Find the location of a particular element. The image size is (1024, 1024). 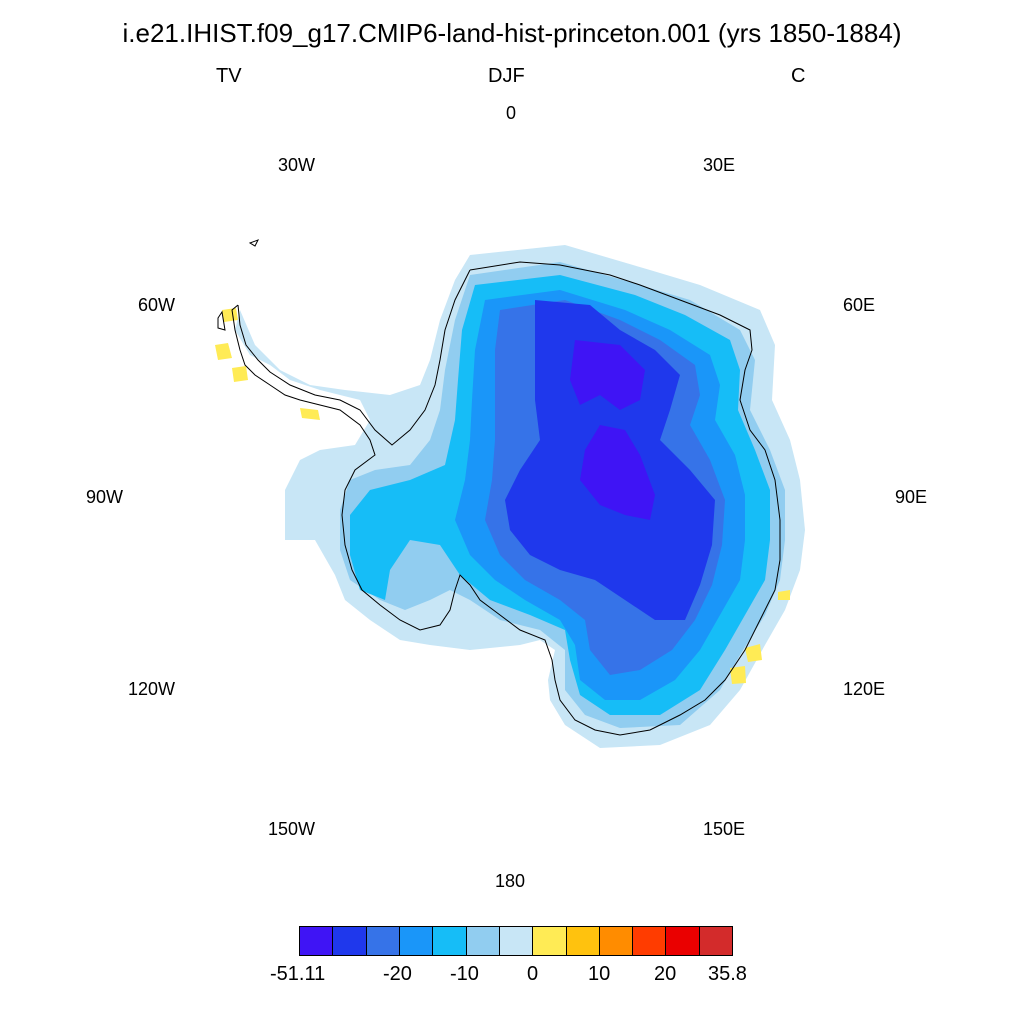

lon-label-150e: 150E is located at coordinates (724, 829).